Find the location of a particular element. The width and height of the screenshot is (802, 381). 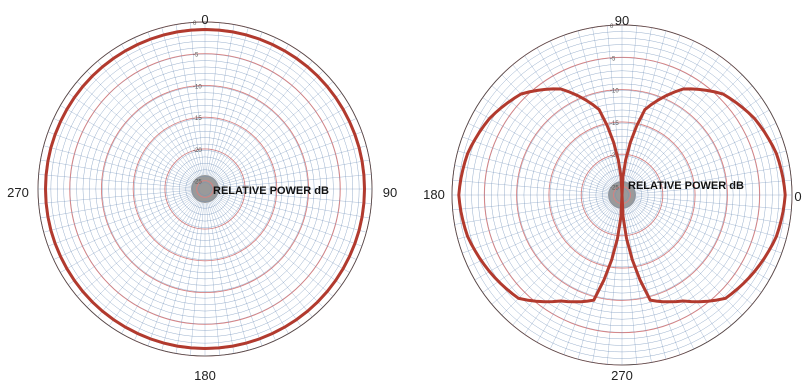

radial-tick-label: -25 is located at coordinates (197, 183).